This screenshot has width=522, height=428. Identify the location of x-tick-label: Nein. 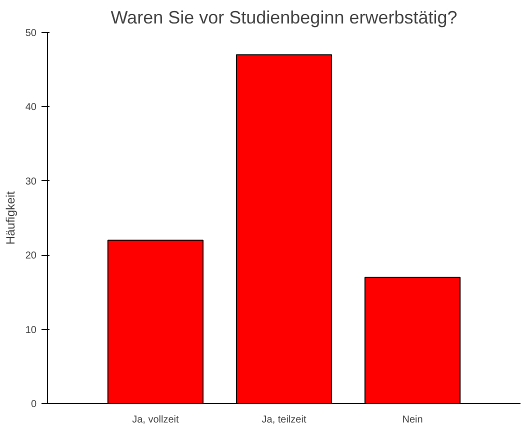
(412, 420).